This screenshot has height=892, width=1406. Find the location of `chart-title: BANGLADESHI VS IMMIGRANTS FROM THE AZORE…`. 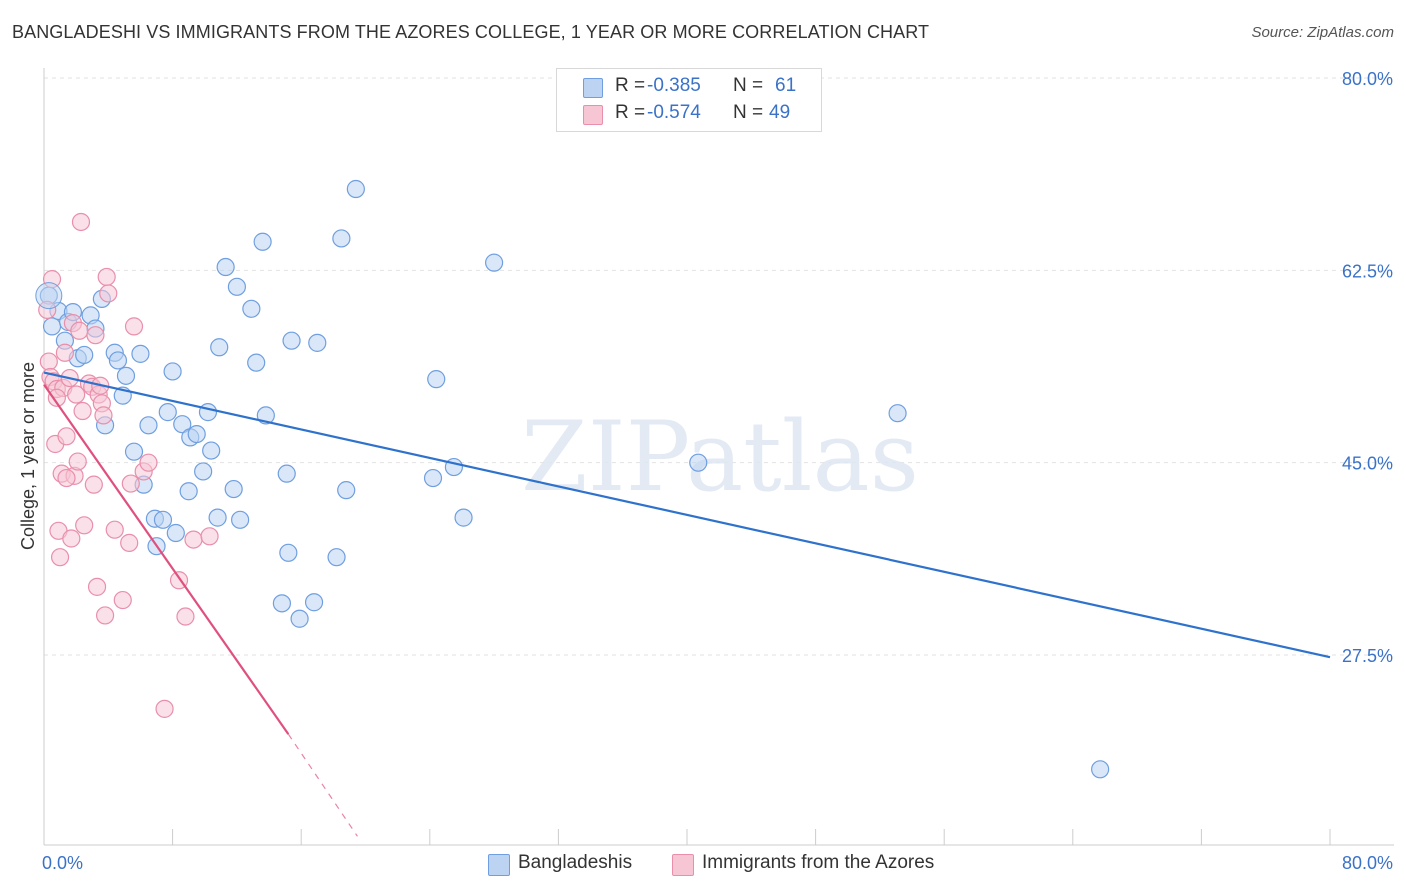

chart-title: BANGLADESHI VS IMMIGRANTS FROM THE AZORE… is located at coordinates (471, 32).